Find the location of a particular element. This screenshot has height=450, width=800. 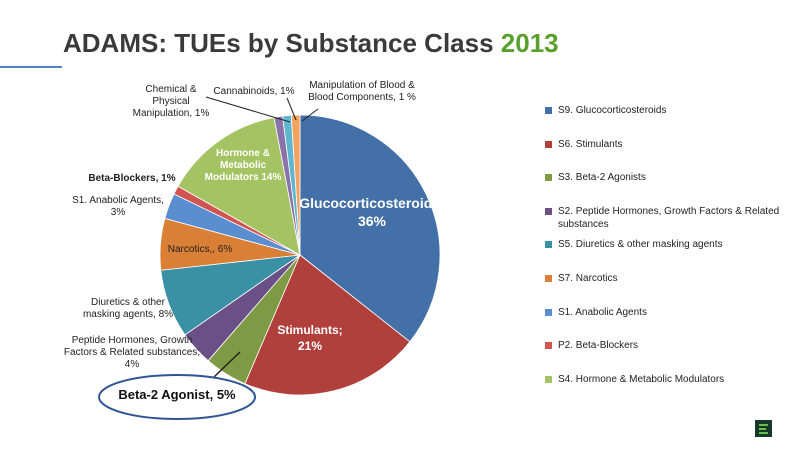

legend-entry: S7. Narcotics is located at coordinates (588, 278).